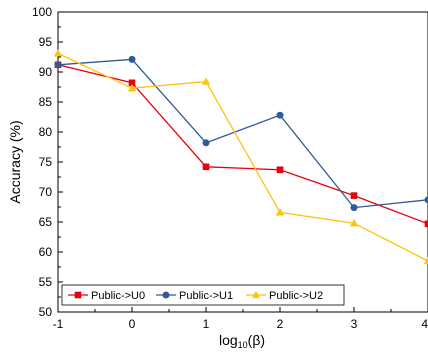  I want to click on y-tick-label: 80, so click(46, 132).